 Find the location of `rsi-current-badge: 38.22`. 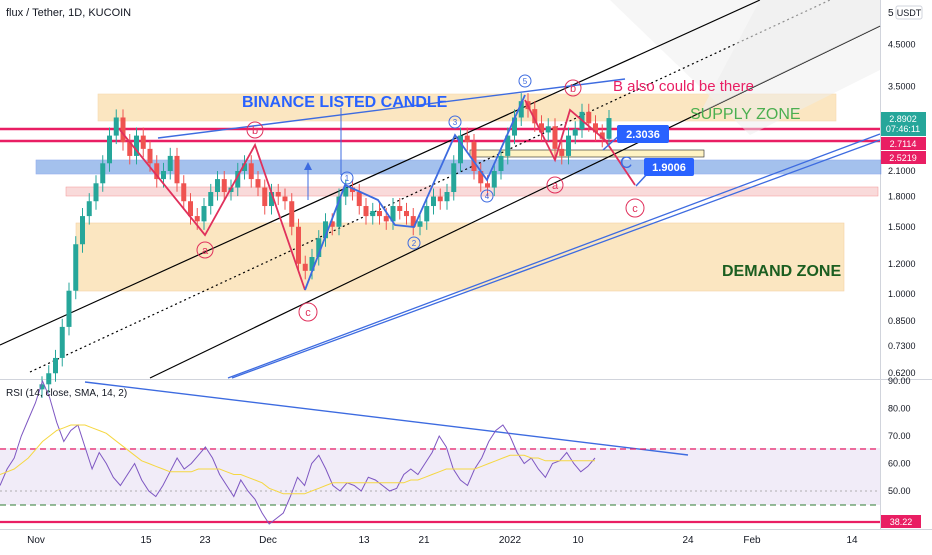

rsi-current-badge: 38.22 is located at coordinates (901, 521).